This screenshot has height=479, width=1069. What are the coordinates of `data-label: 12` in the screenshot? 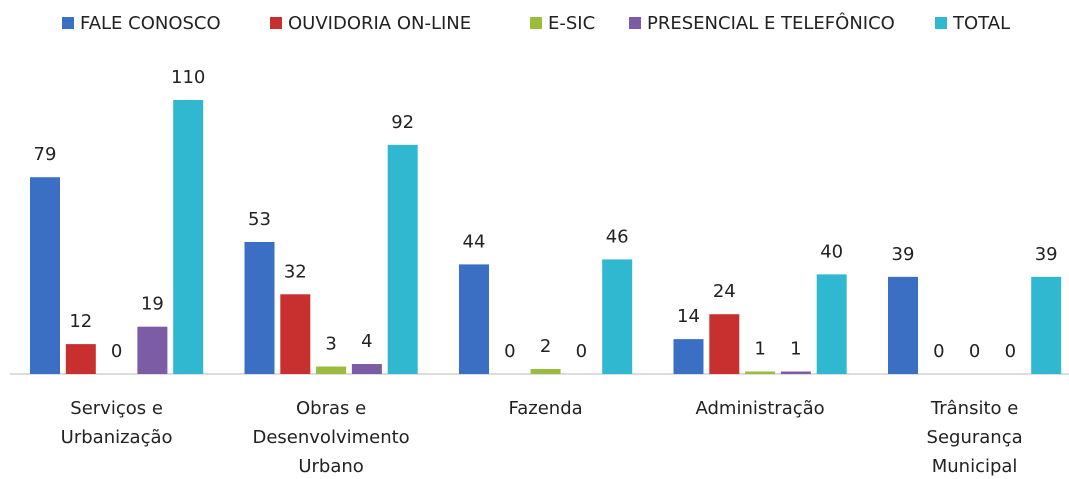 It's located at (80, 321).